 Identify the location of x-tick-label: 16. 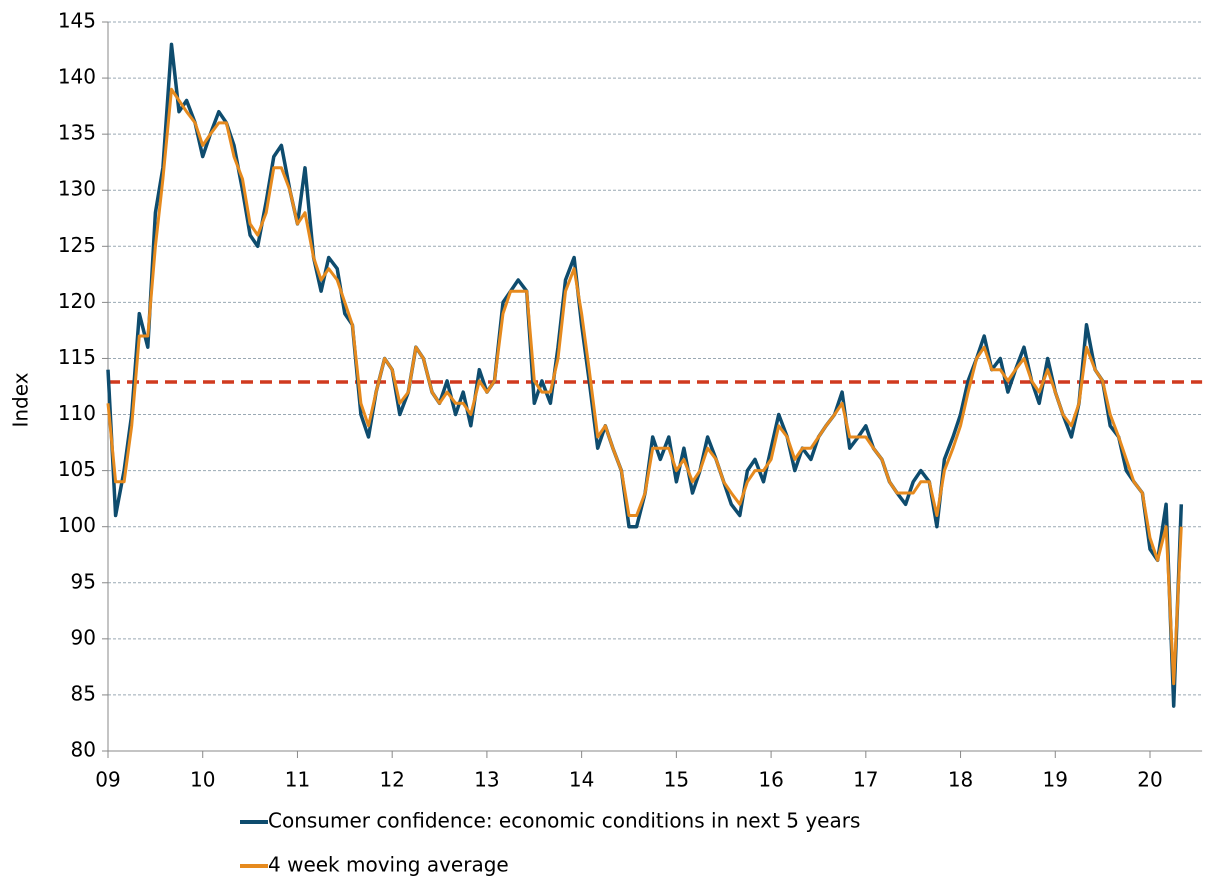
(770, 780).